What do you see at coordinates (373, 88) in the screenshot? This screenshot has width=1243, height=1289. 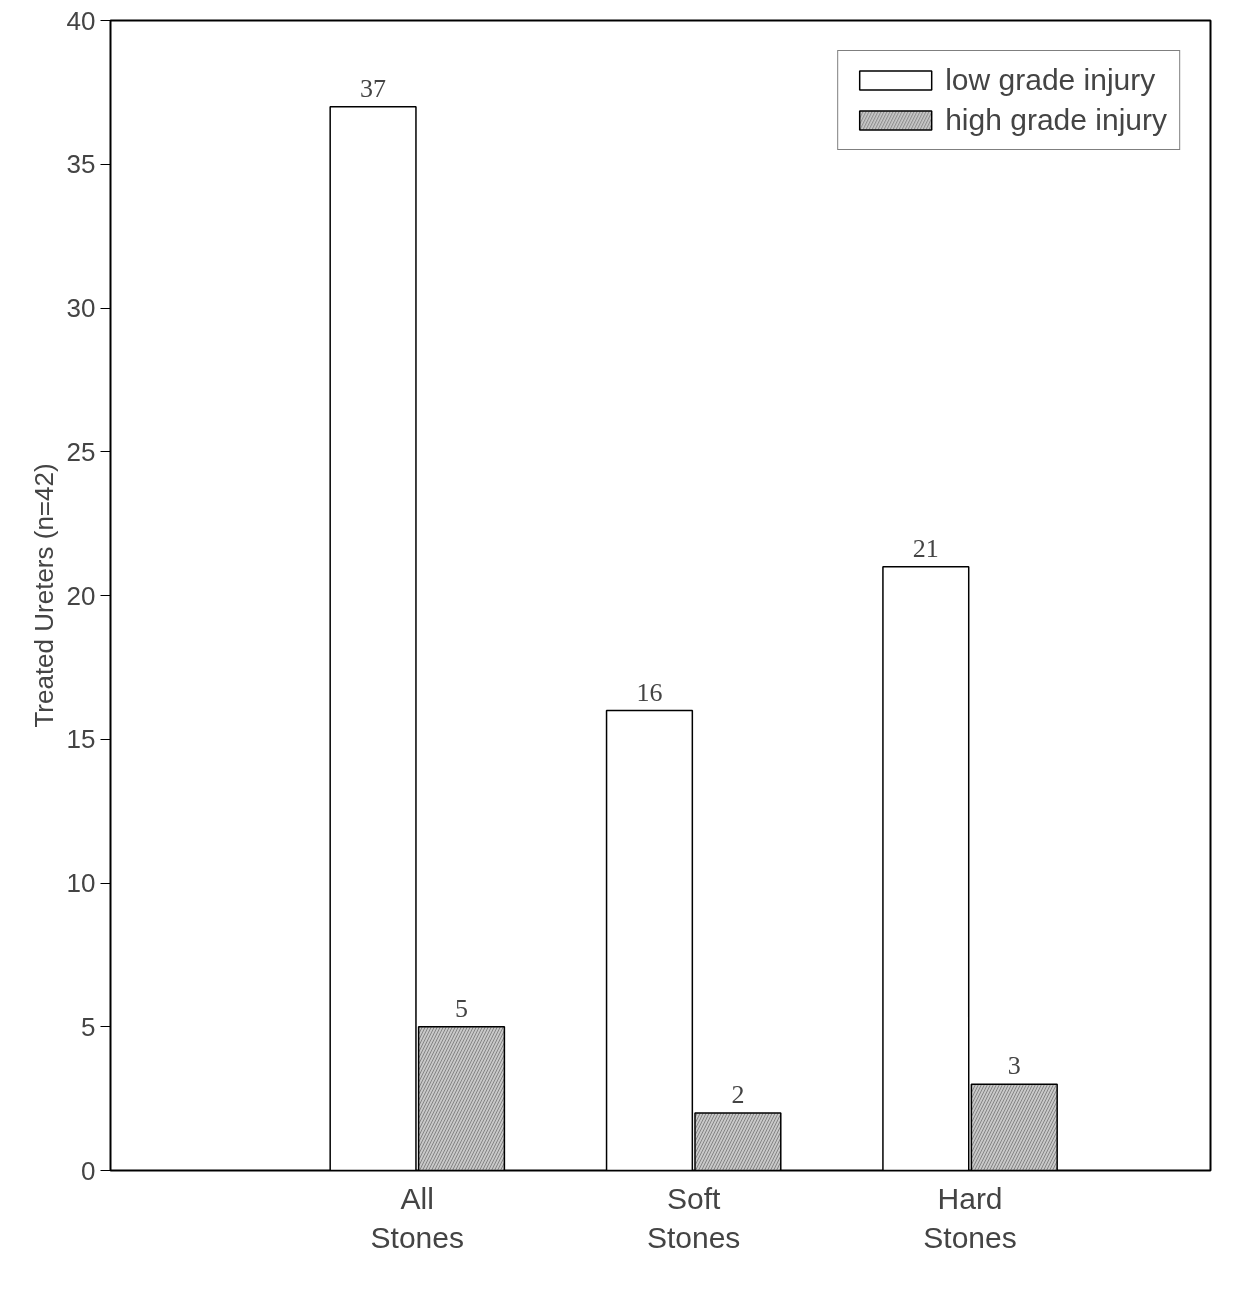 I see `data-label: 37` at bounding box center [373, 88].